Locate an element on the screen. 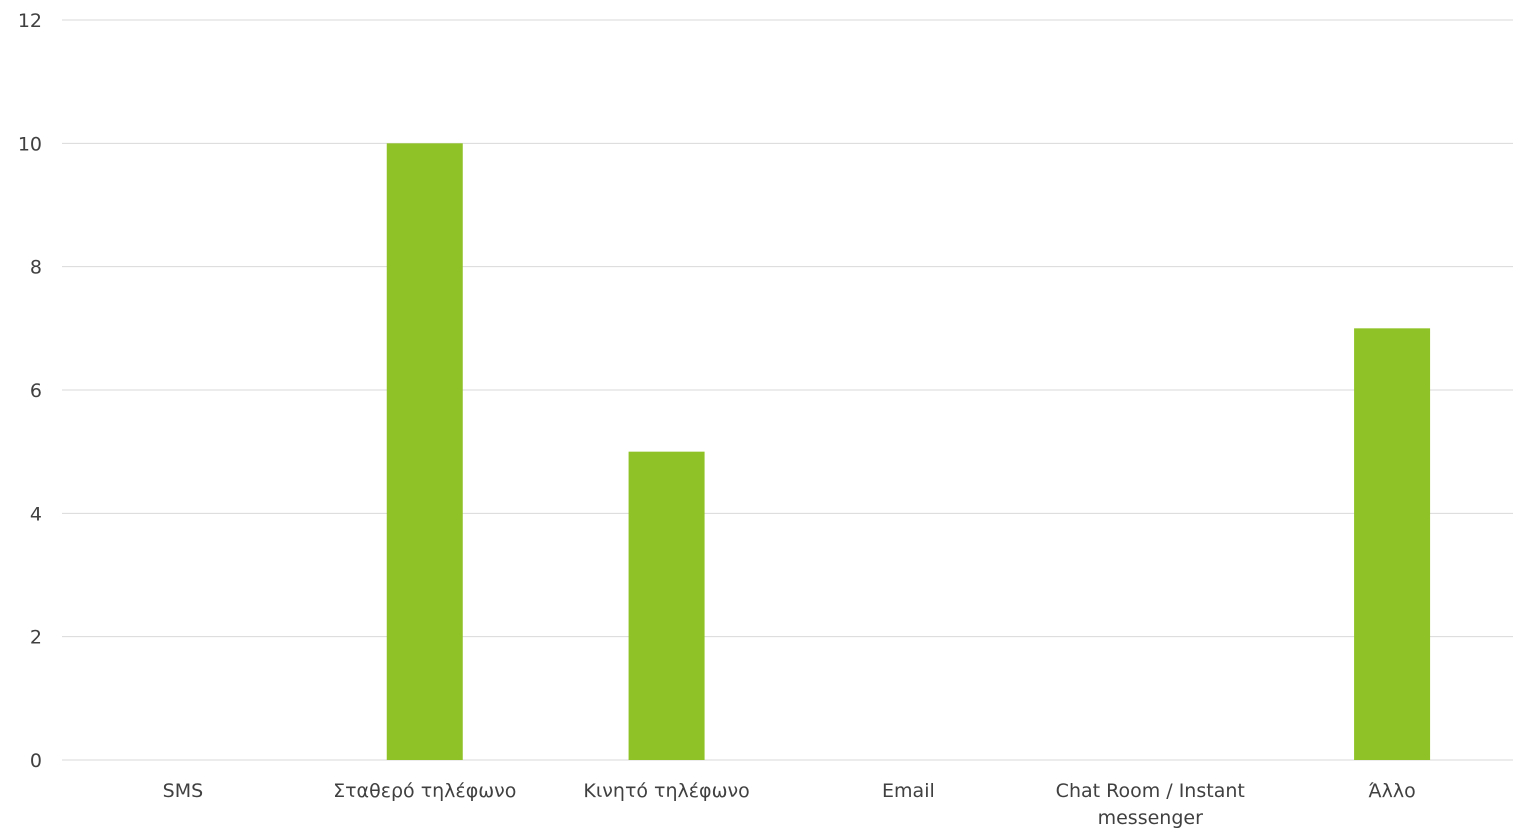  y-tick-label: 4 is located at coordinates (36, 514).